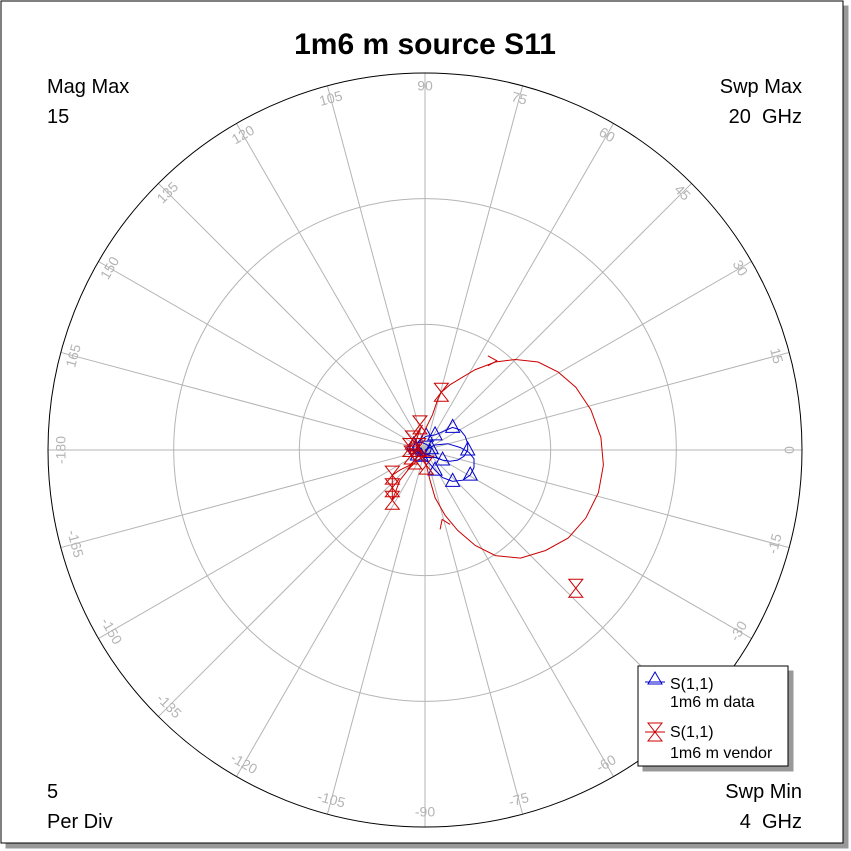 The width and height of the screenshot is (851, 851). What do you see at coordinates (761, 87) in the screenshot?
I see `swp-max-label: Swp Max` at bounding box center [761, 87].